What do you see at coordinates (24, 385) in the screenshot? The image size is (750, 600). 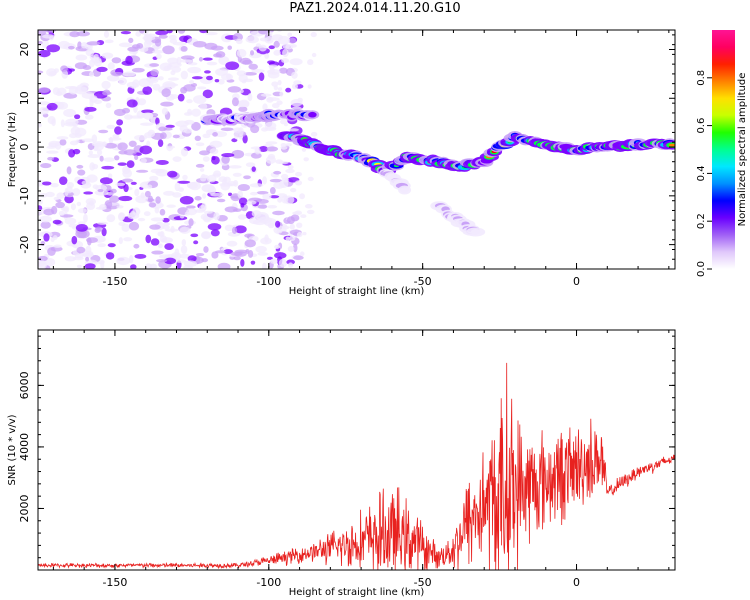 I see `snr-y-tick-label: 6000` at bounding box center [24, 385].